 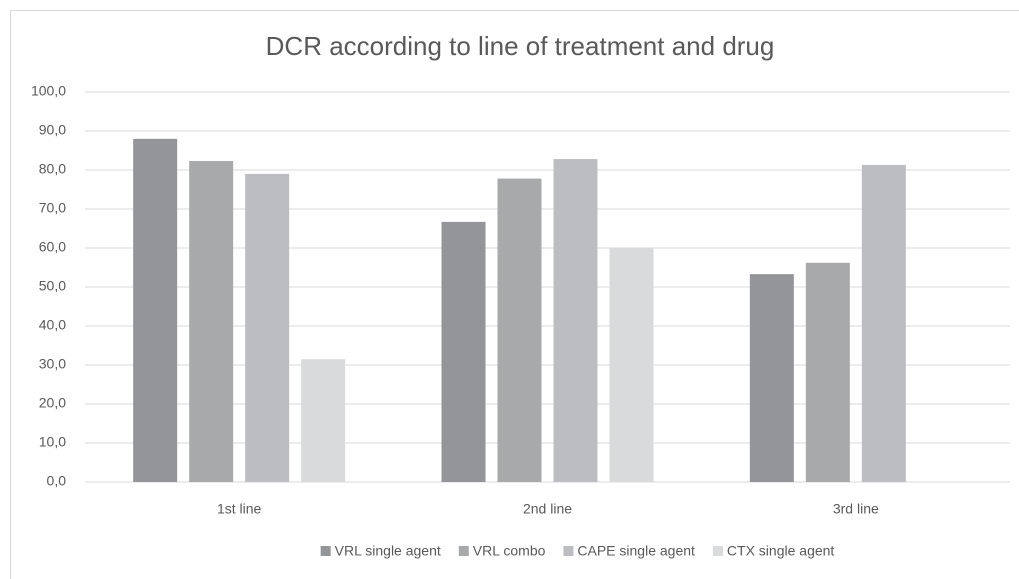 What do you see at coordinates (509, 551) in the screenshot?
I see `legend-label: VRL combo` at bounding box center [509, 551].